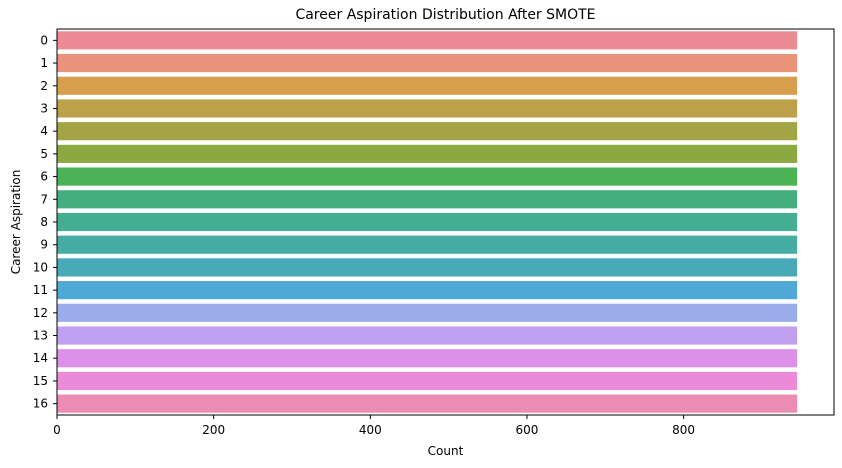 The width and height of the screenshot is (842, 468). What do you see at coordinates (446, 451) in the screenshot?
I see `x-axis-title: Count` at bounding box center [446, 451].